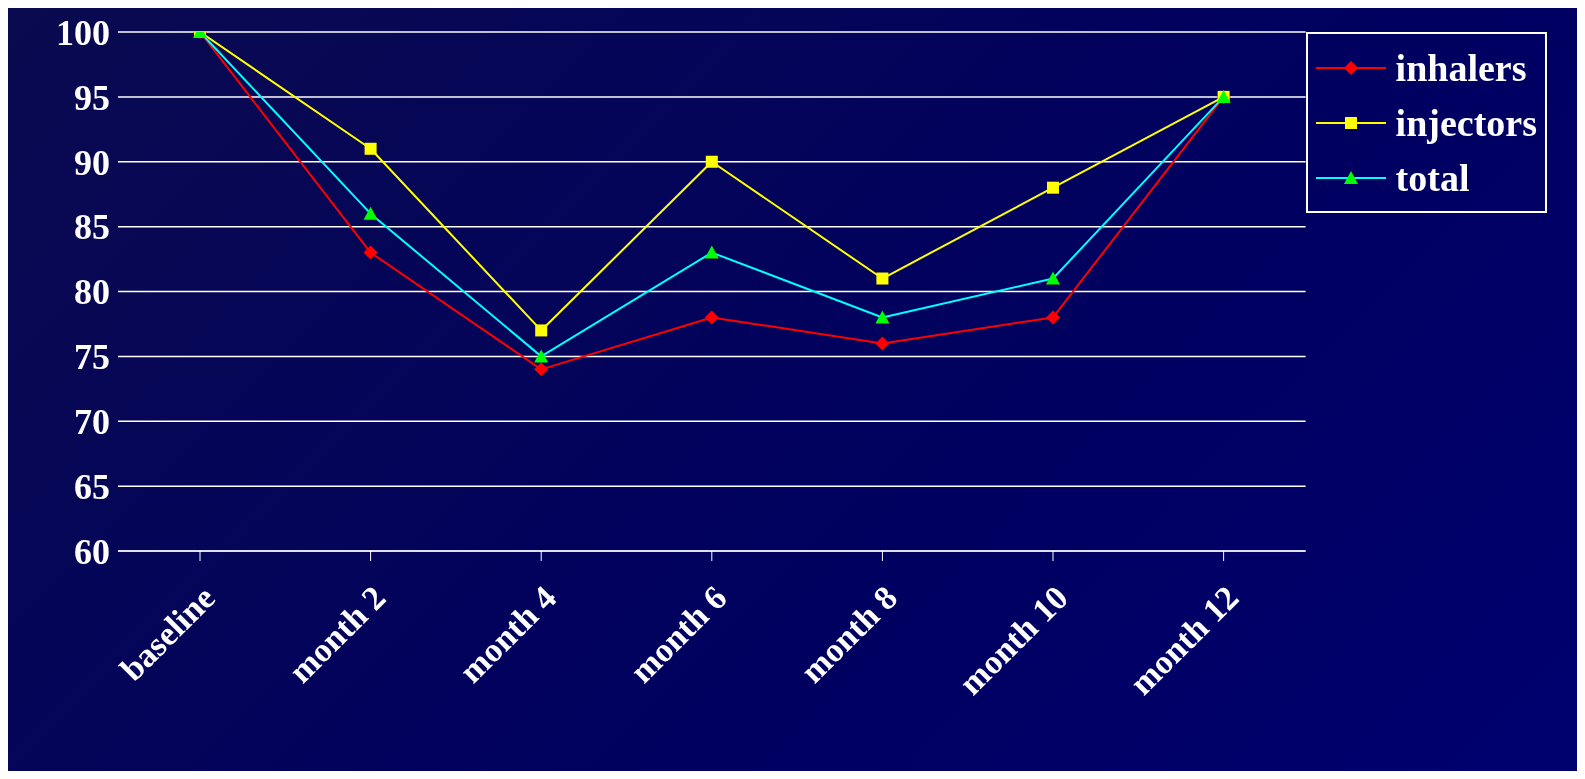  Describe the element at coordinates (83, 32) in the screenshot. I see `y-tick-label: 100` at that location.